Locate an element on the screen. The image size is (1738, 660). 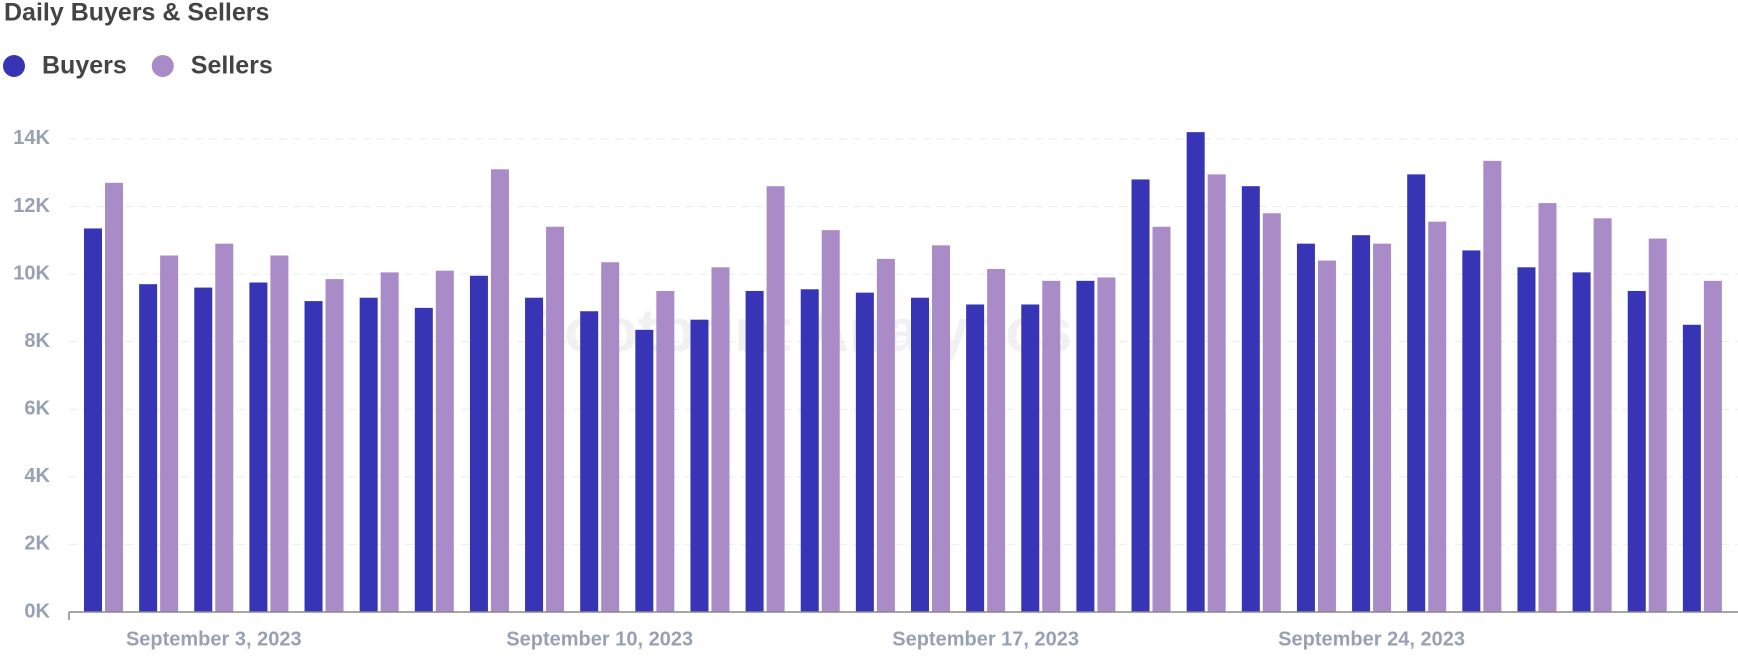
x-tick-label: September 24, 2023 is located at coordinates (1371, 639).